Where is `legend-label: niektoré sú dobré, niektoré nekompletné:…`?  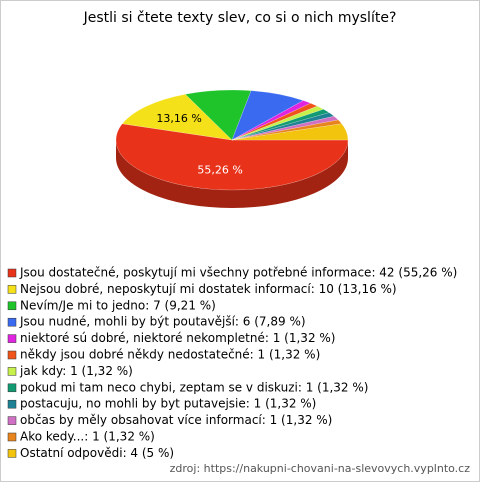
legend-label: niektoré sú dobré, niektoré nekompletné:… is located at coordinates (177, 338).